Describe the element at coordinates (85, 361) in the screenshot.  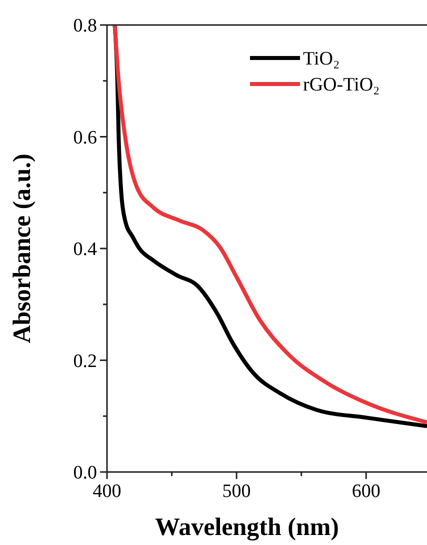
I see `y-tick-label: 0.2` at that location.